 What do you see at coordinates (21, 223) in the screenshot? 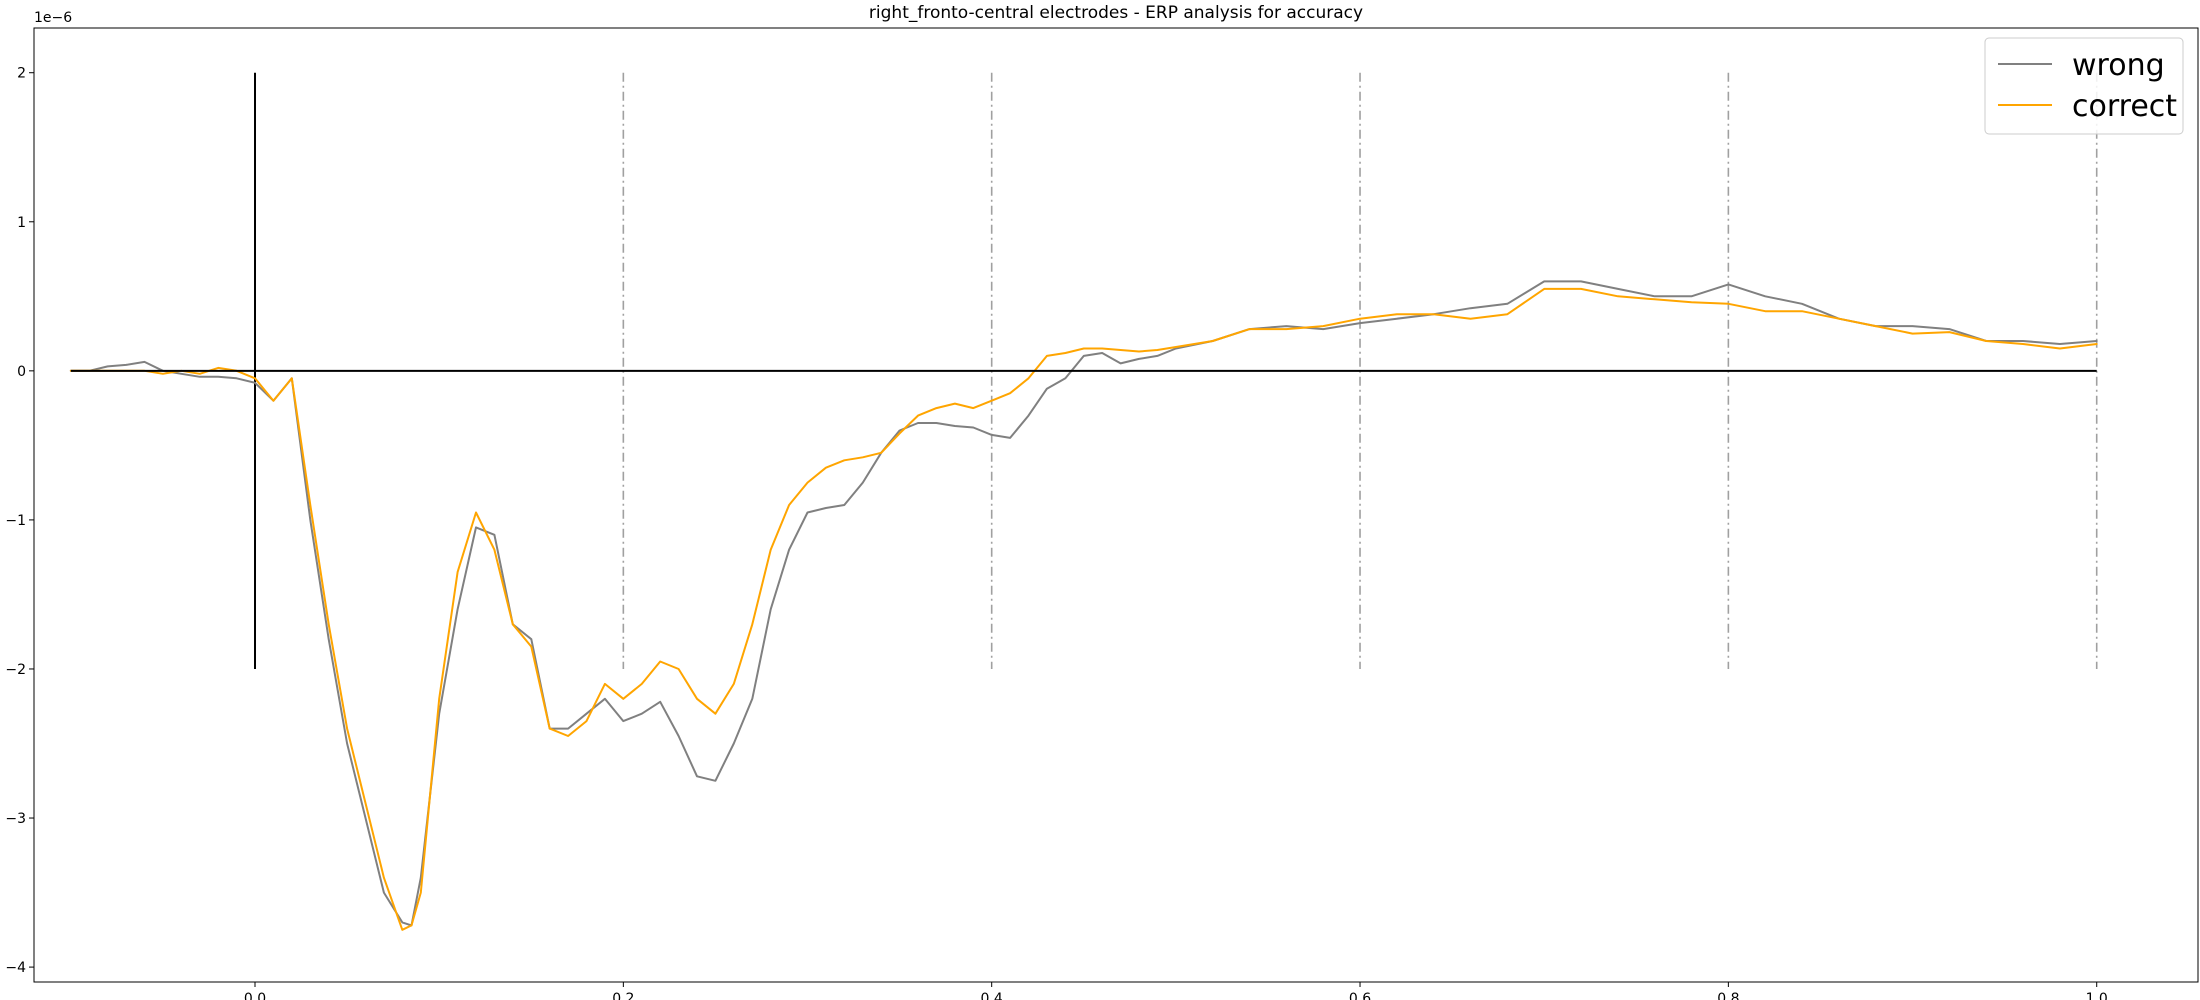
I see `y-tick-label: 1` at bounding box center [21, 223].